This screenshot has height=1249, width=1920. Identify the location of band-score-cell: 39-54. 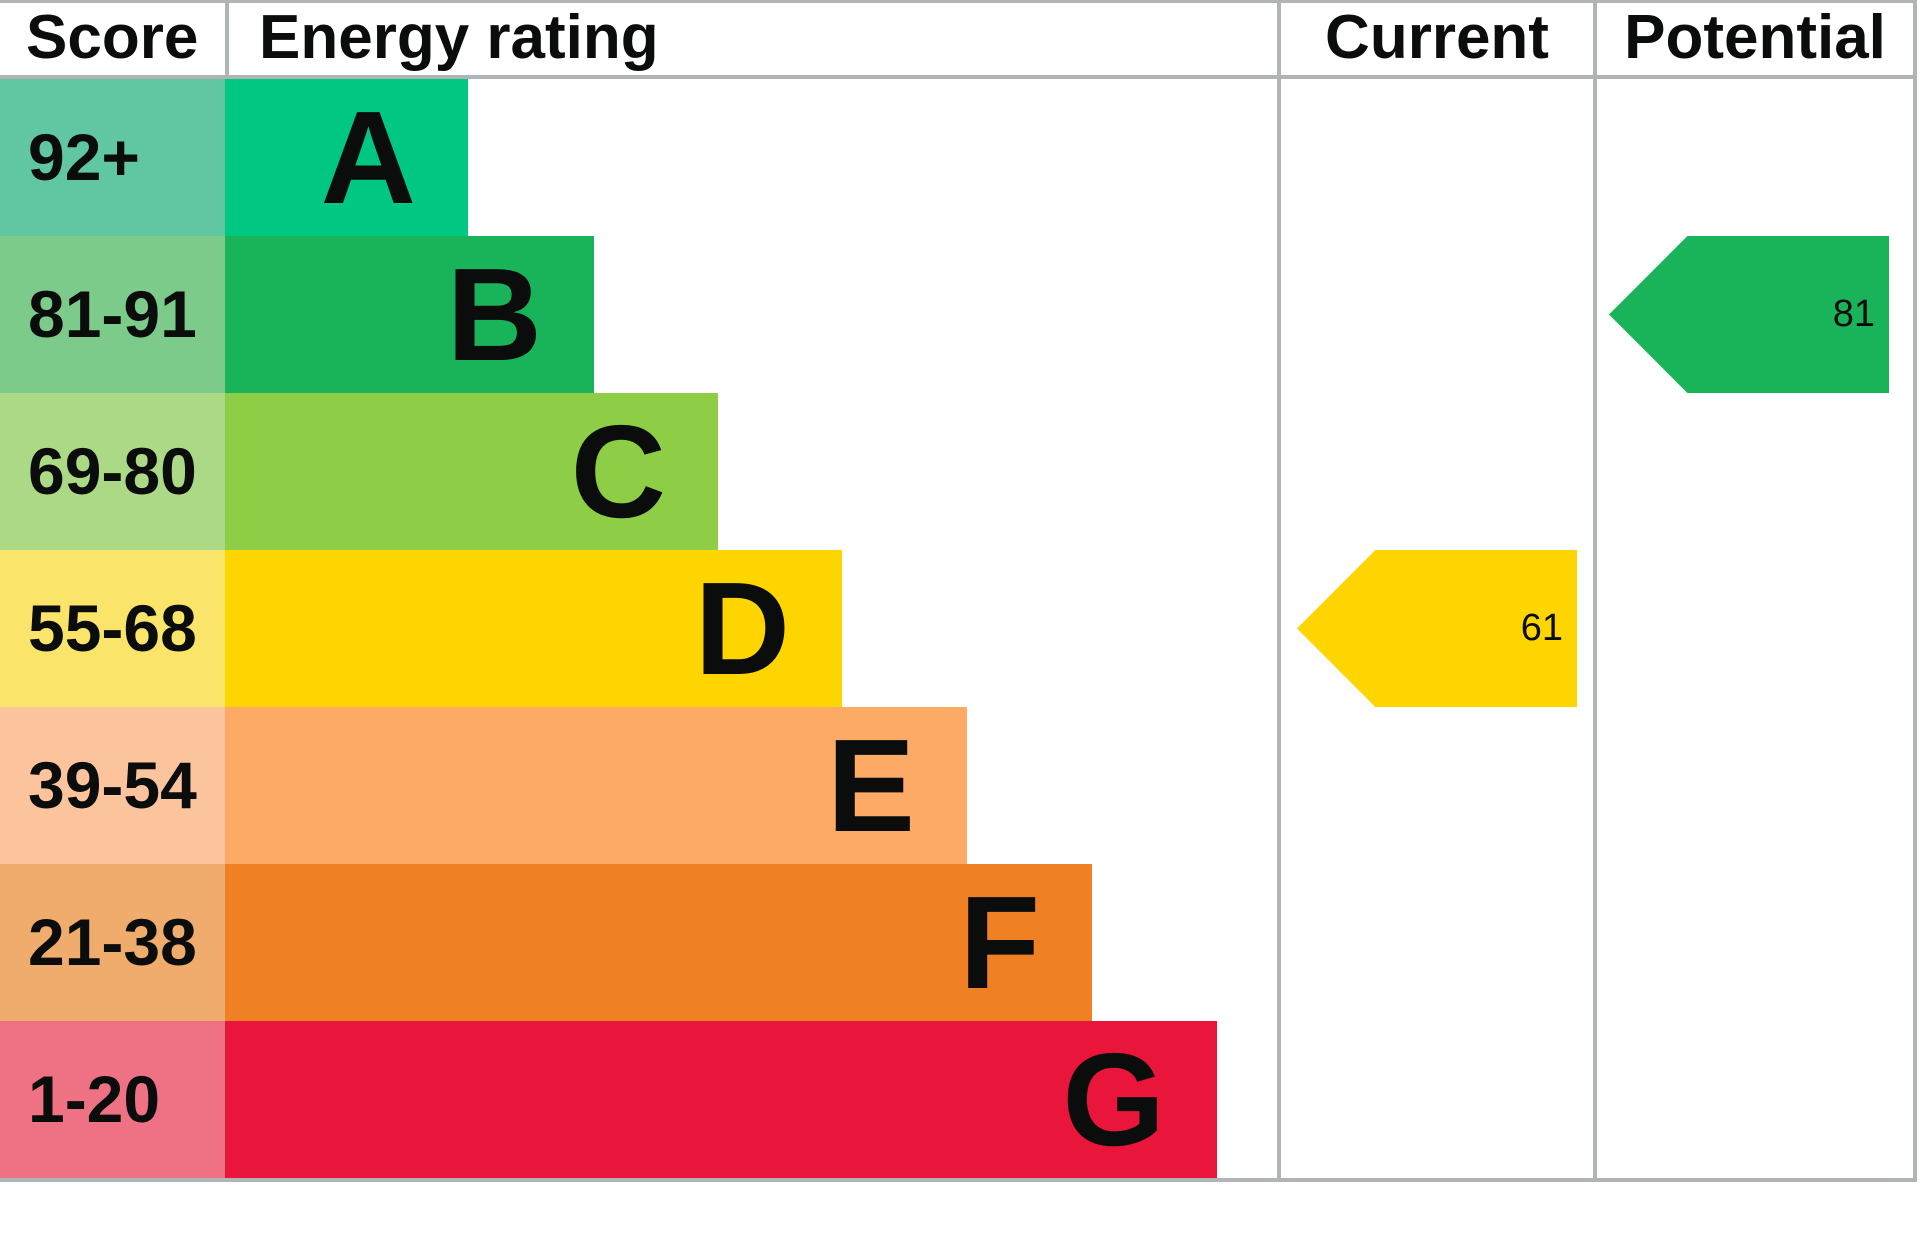
(112, 785).